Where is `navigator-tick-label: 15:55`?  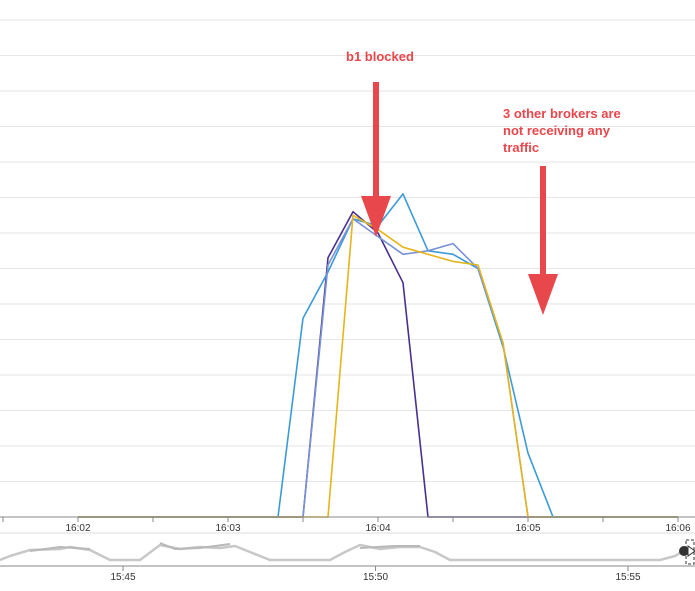
navigator-tick-label: 15:55 is located at coordinates (627, 577).